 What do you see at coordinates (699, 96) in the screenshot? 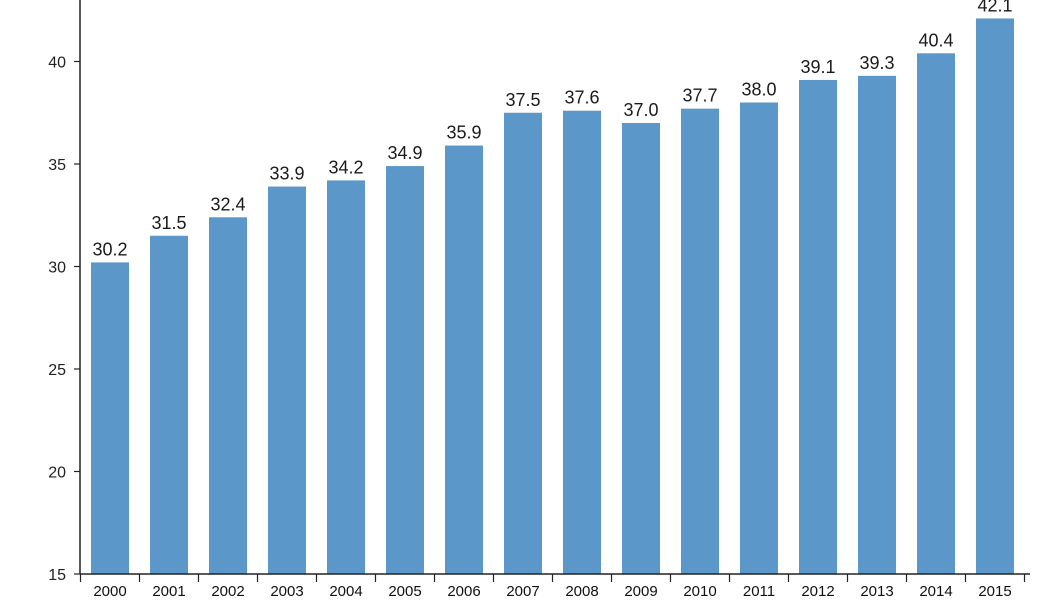
I see `data-label: 37.7` at bounding box center [699, 96].